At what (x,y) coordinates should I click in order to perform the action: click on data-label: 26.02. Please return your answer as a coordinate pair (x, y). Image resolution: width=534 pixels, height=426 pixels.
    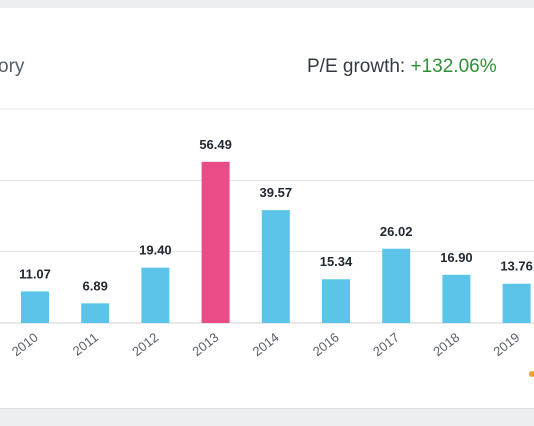
    Looking at the image, I should click on (396, 231).